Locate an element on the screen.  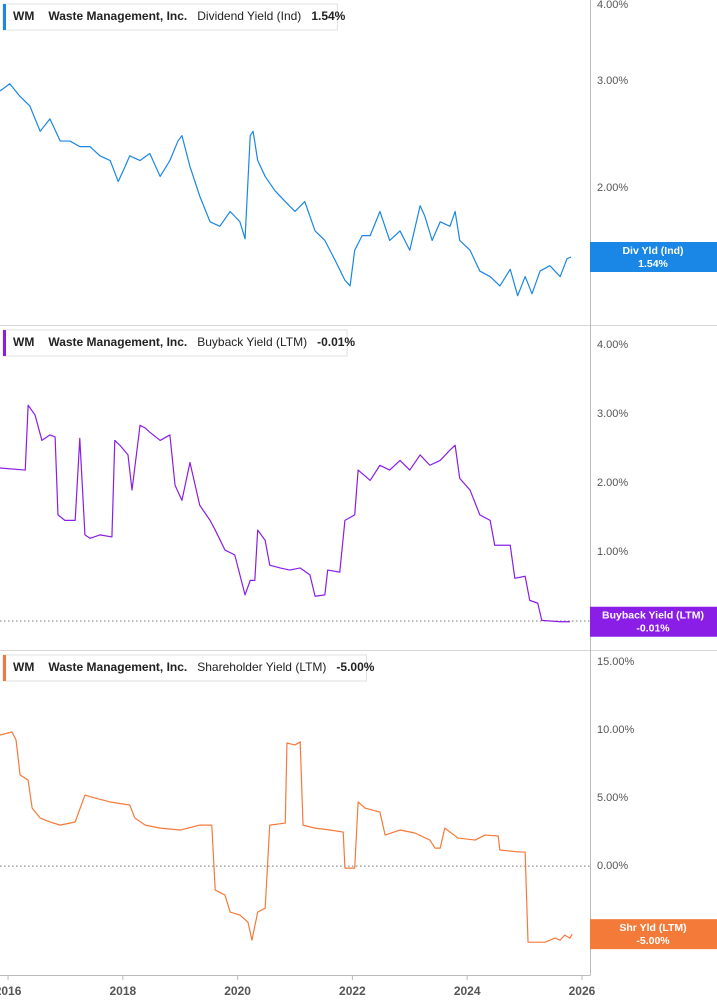
legend-entry: Dividend Yield (Ind) is located at coordinates (249, 16).